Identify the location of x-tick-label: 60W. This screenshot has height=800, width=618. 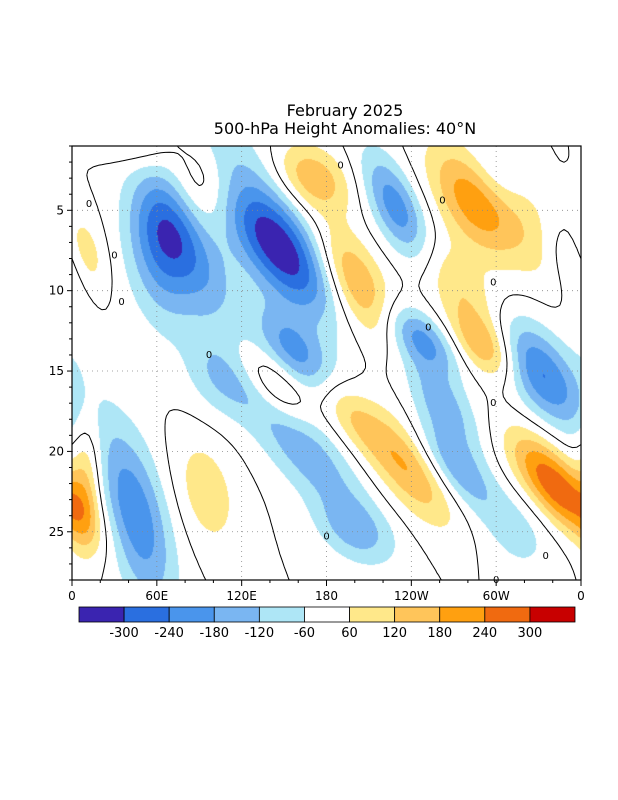
(496, 596).